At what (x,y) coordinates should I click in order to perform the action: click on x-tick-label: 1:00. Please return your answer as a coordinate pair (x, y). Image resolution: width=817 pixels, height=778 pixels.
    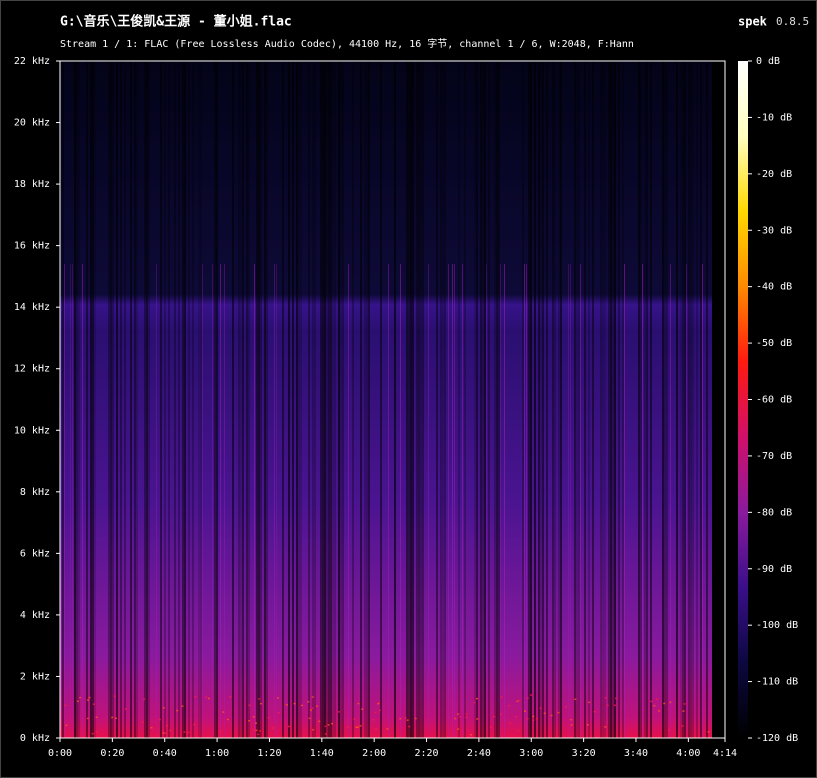
    Looking at the image, I should click on (217, 753).